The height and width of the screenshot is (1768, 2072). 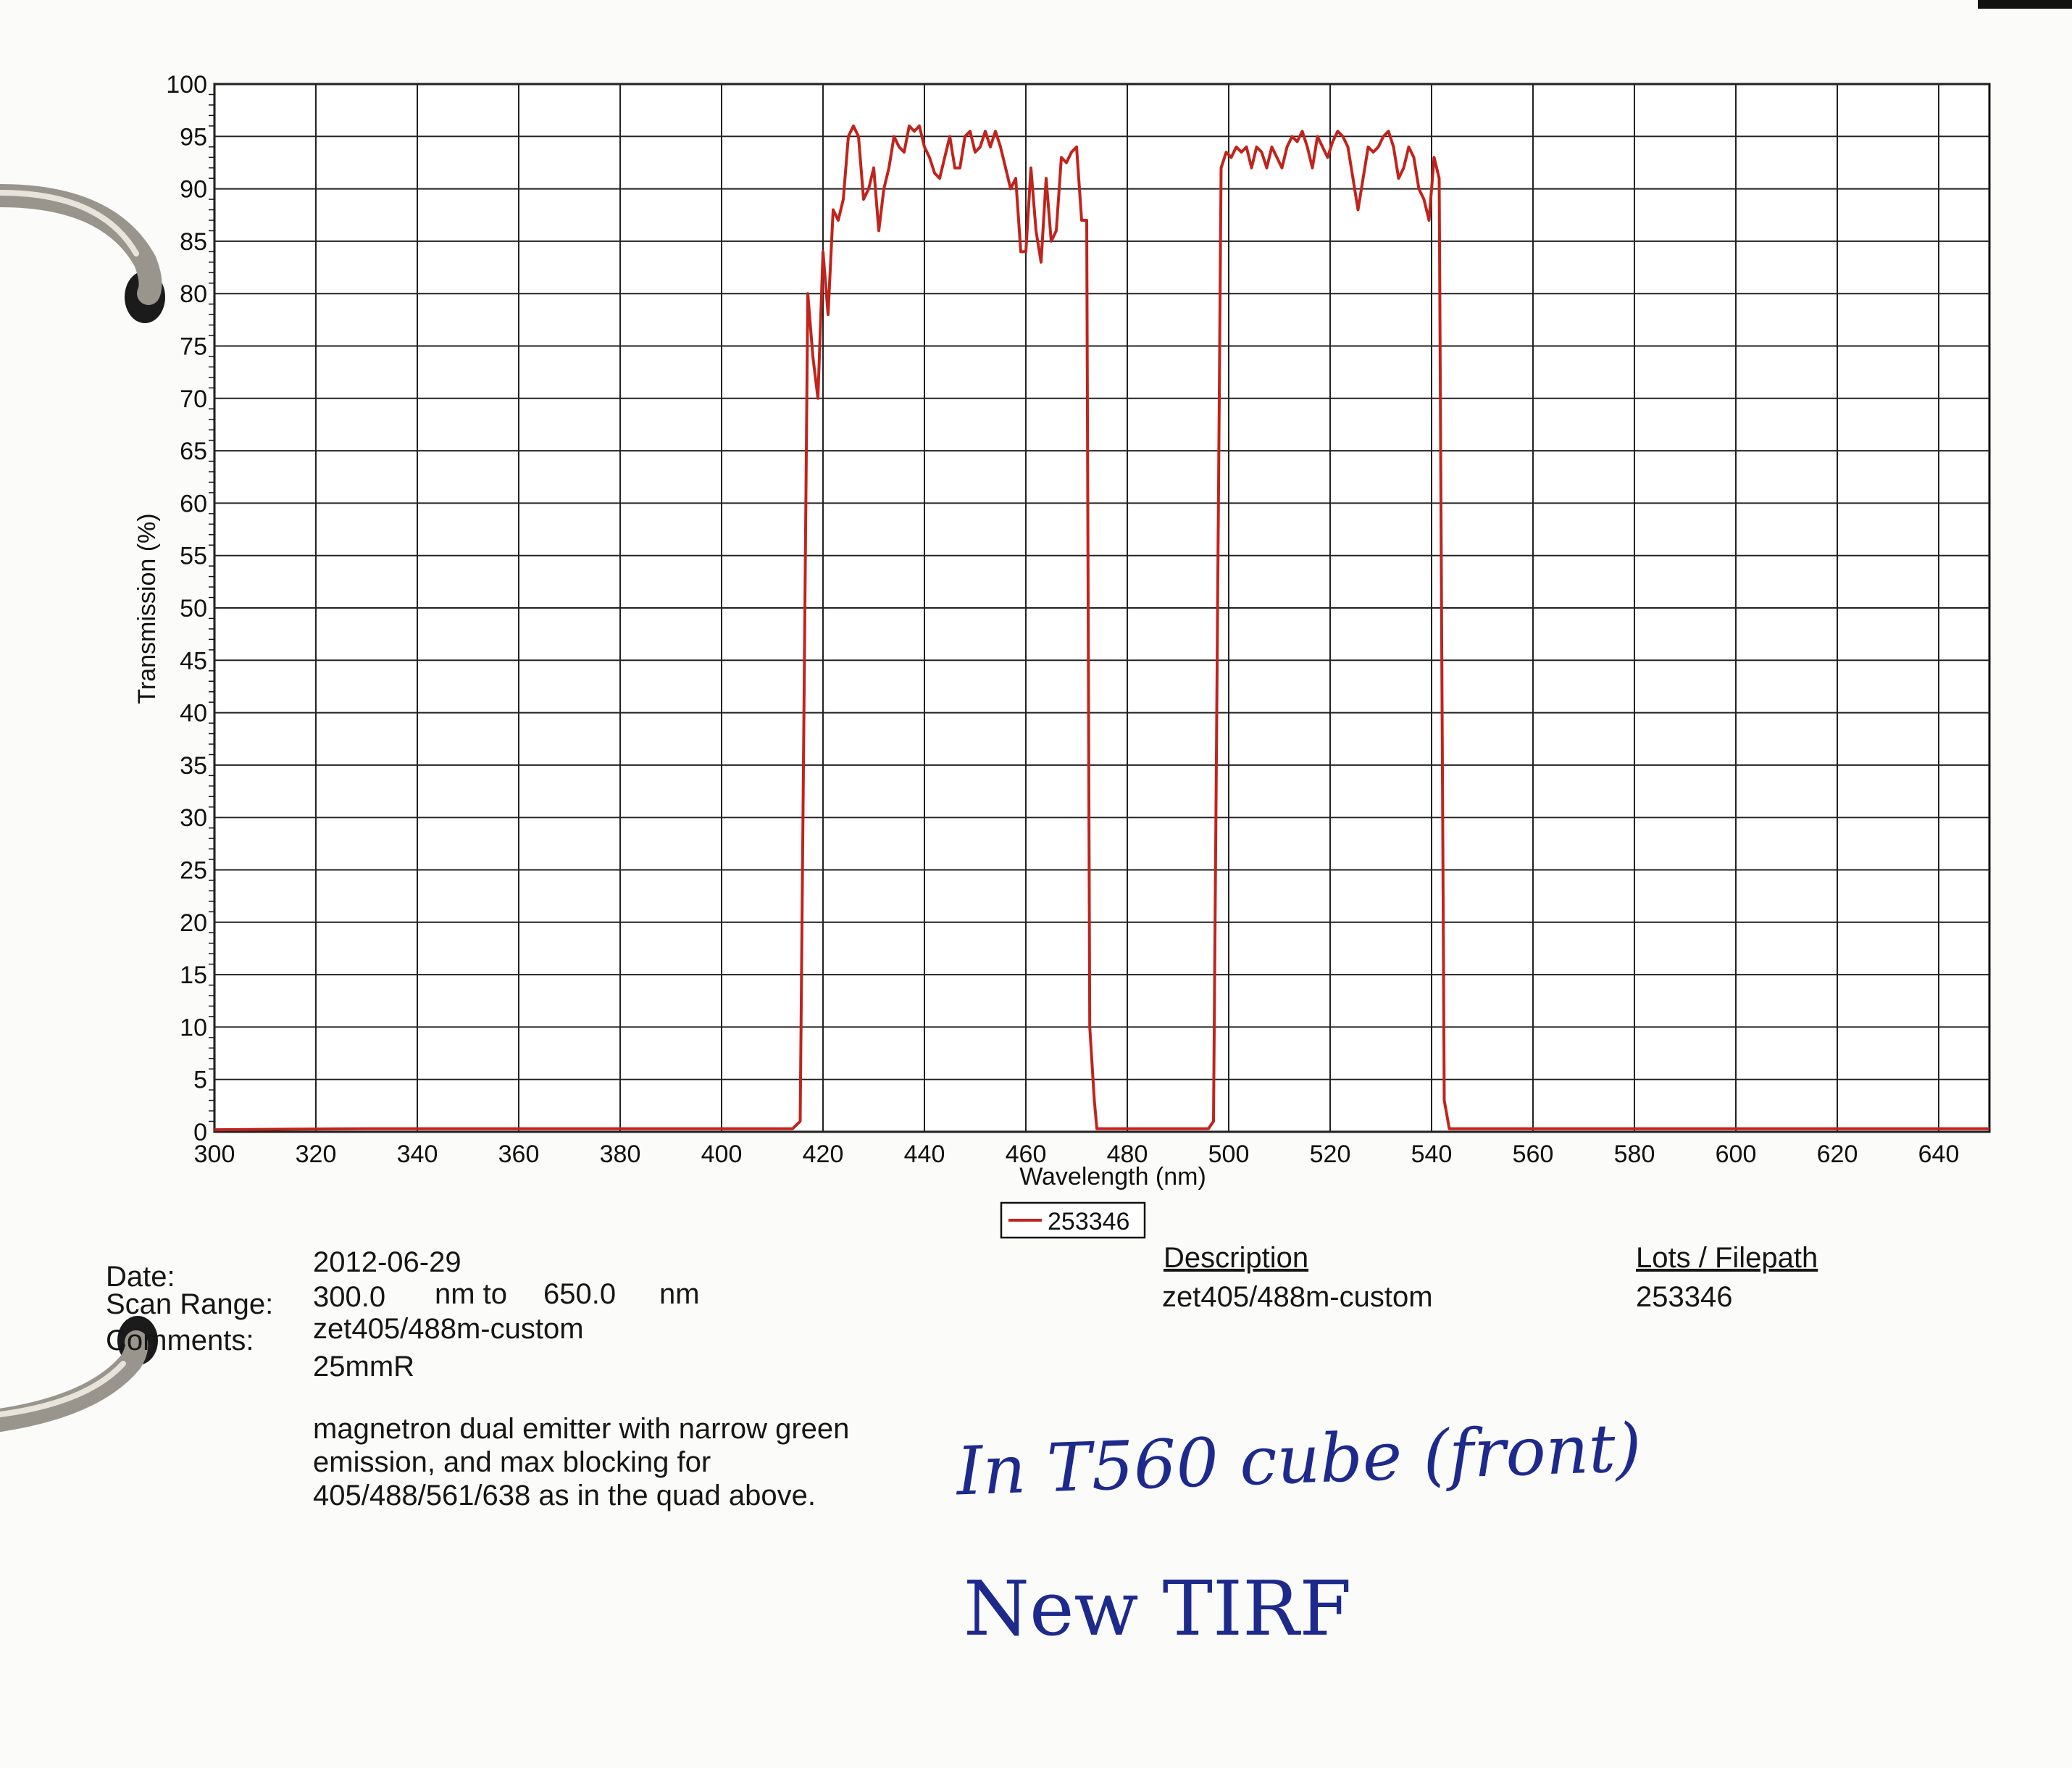 I want to click on x-tick-label: 560, so click(x=1533, y=1154).